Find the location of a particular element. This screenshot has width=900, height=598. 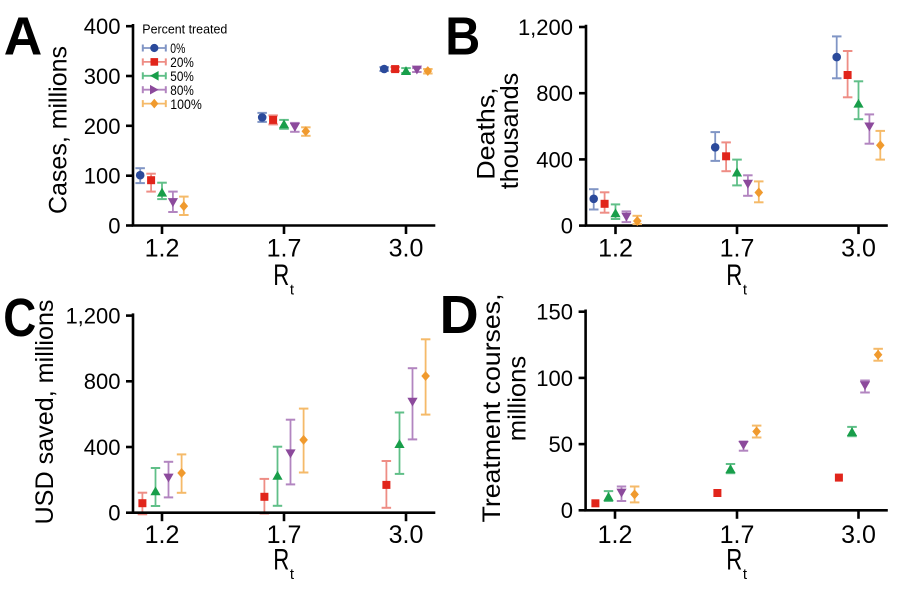

svg-text: 300 is located at coordinates (102, 76).